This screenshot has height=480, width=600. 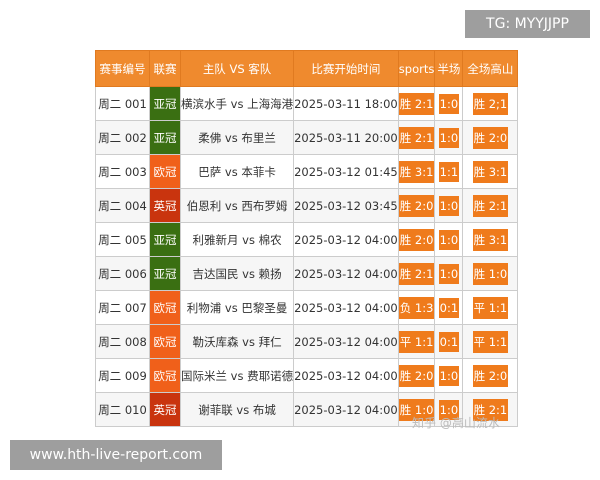 I want to click on table-header: 赛事编号 联赛 主队 VS 客队 比赛开始时间 sports 半场 全场高山, so click(x=307, y=68).